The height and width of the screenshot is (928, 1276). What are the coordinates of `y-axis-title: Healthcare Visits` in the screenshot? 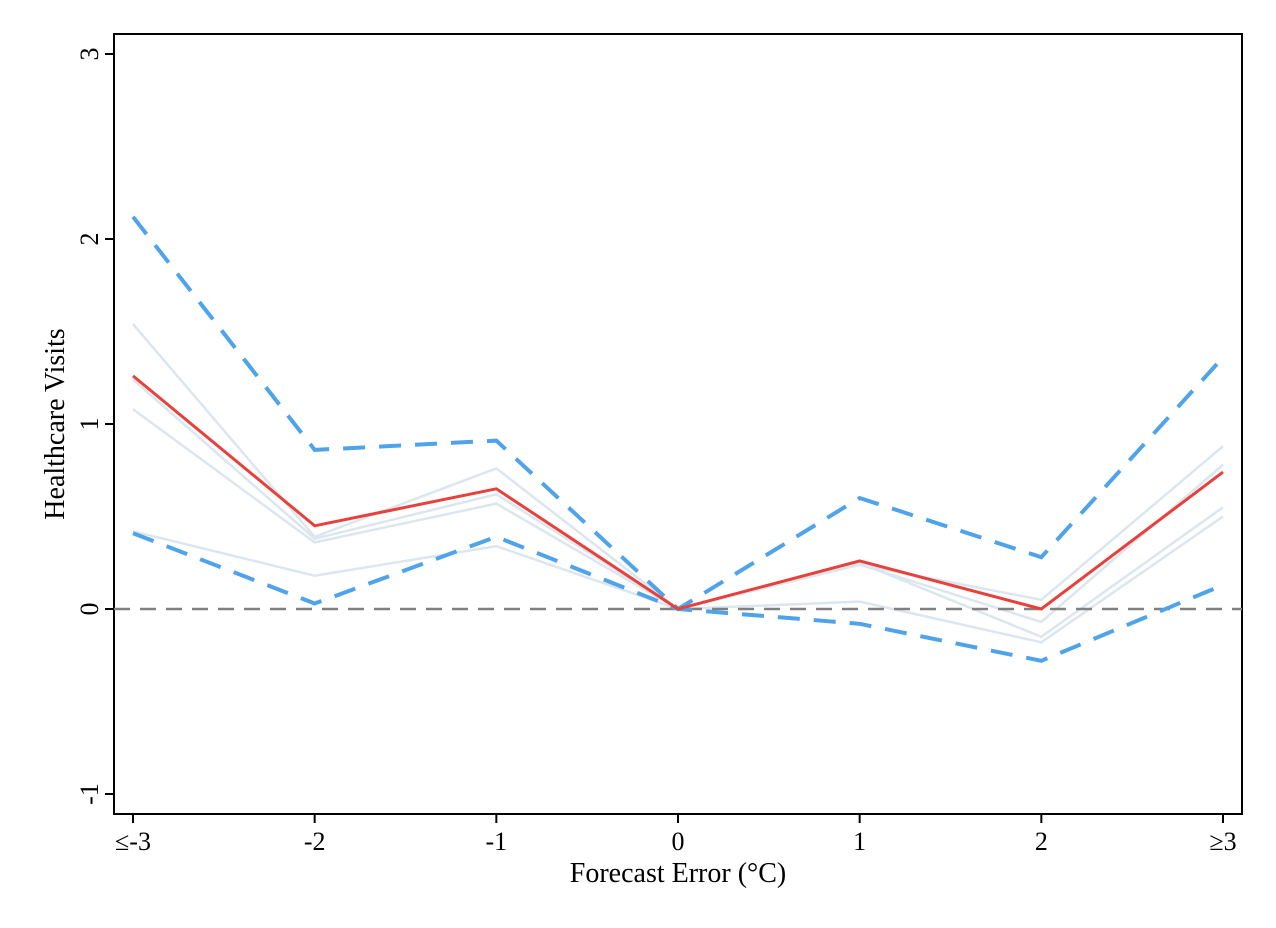 It's located at (55, 423).